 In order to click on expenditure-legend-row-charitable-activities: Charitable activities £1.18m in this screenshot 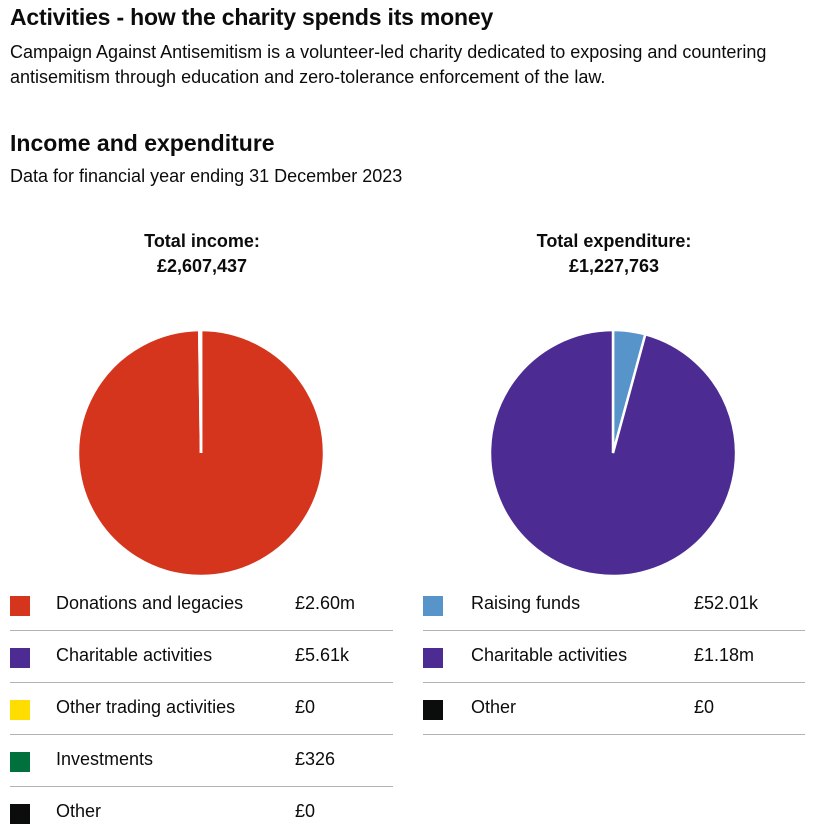, I will do `click(614, 657)`.